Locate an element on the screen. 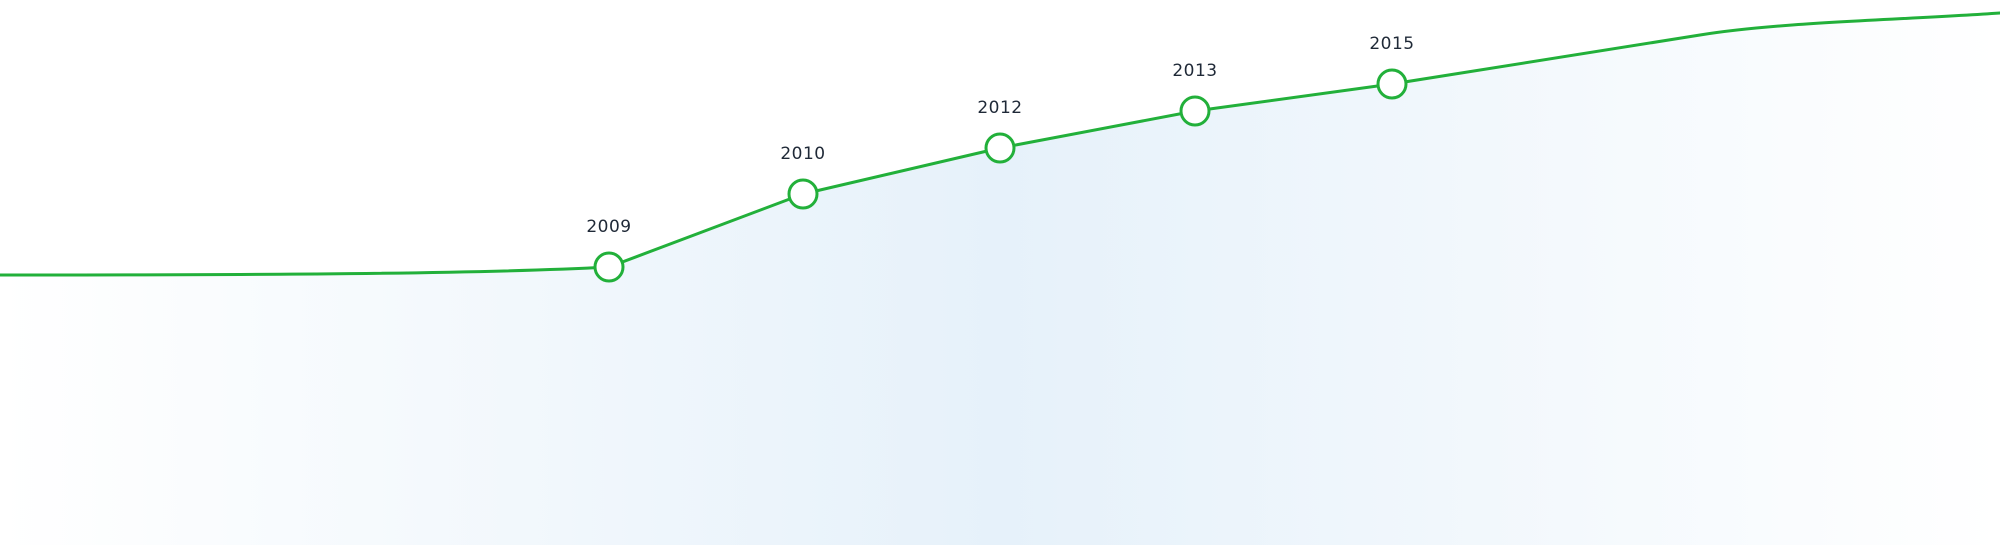 The image size is (2000, 545). milestone-marker-2010 is located at coordinates (803, 194).